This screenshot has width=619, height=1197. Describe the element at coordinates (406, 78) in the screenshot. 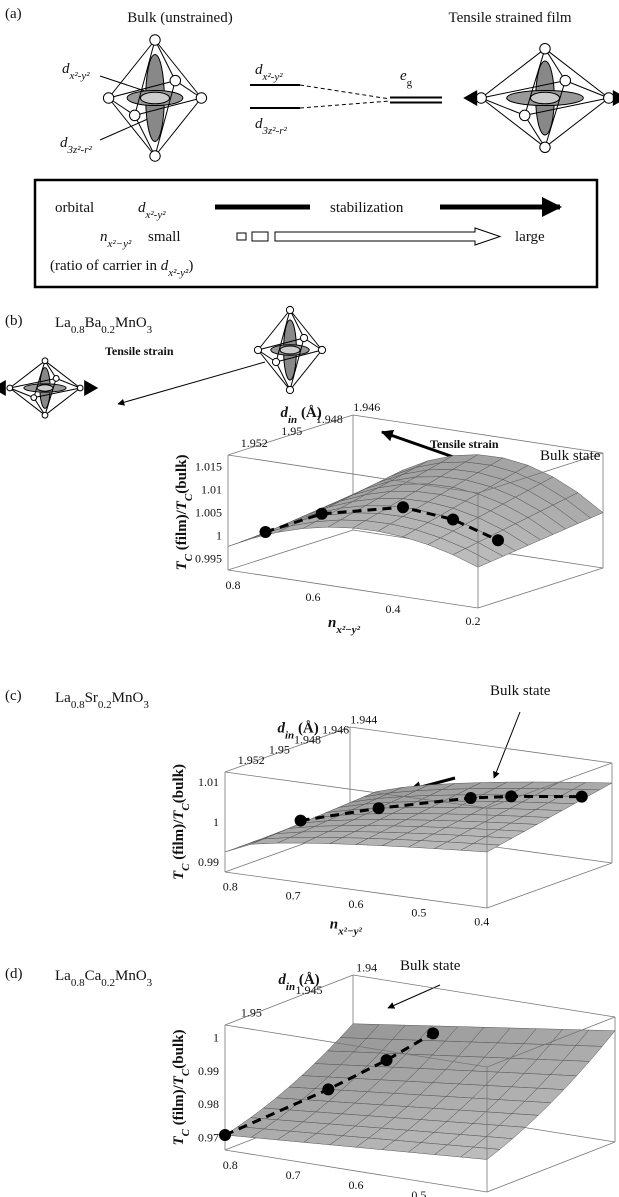

I see `eg-label: eg` at that location.